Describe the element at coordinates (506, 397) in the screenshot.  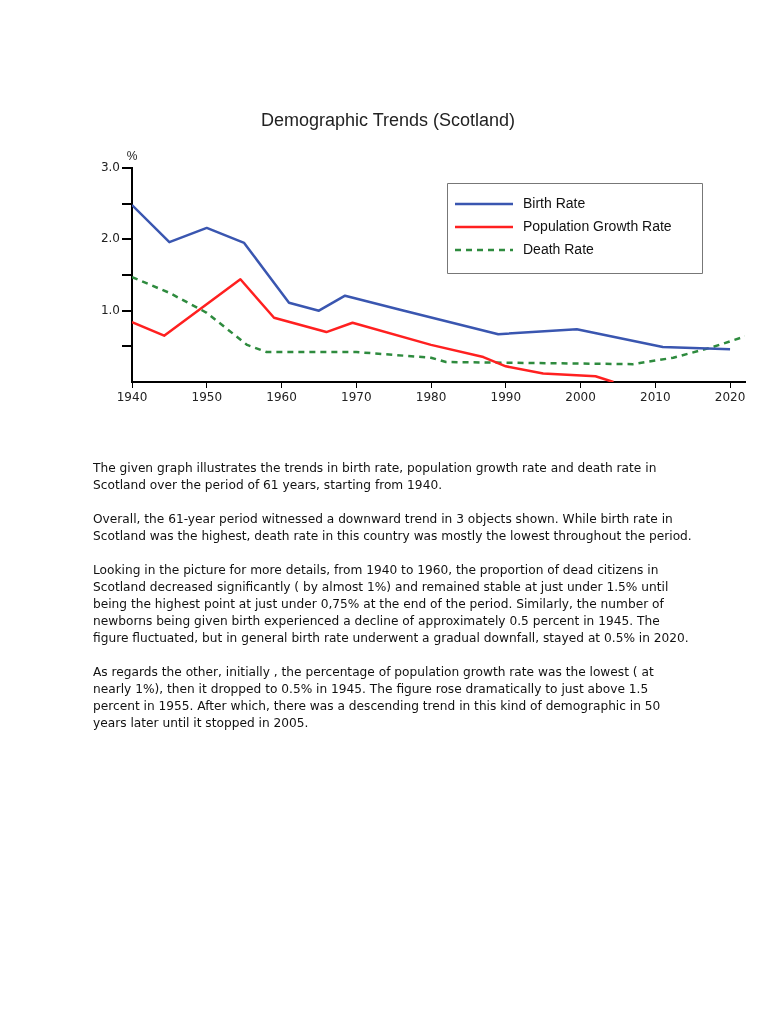
I see `x-tick-label: 1990` at that location.